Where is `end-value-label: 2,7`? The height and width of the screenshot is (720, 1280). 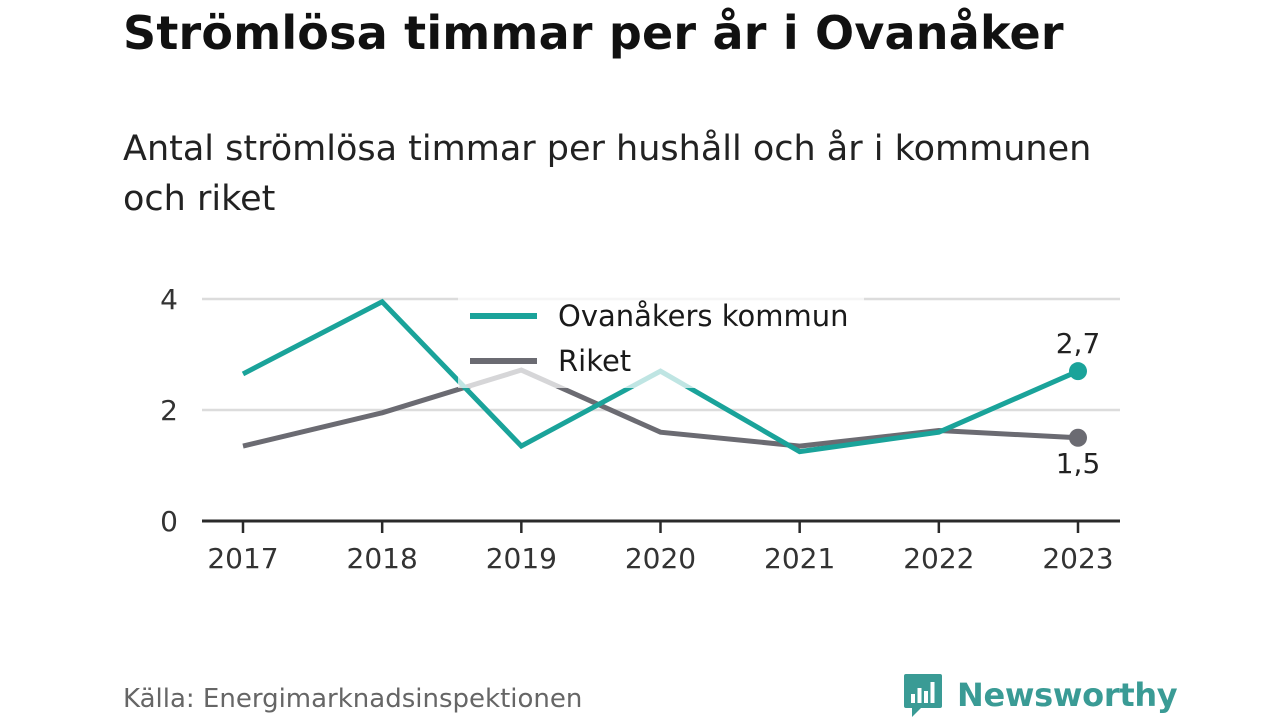
end-value-label: 2,7 is located at coordinates (1078, 343).